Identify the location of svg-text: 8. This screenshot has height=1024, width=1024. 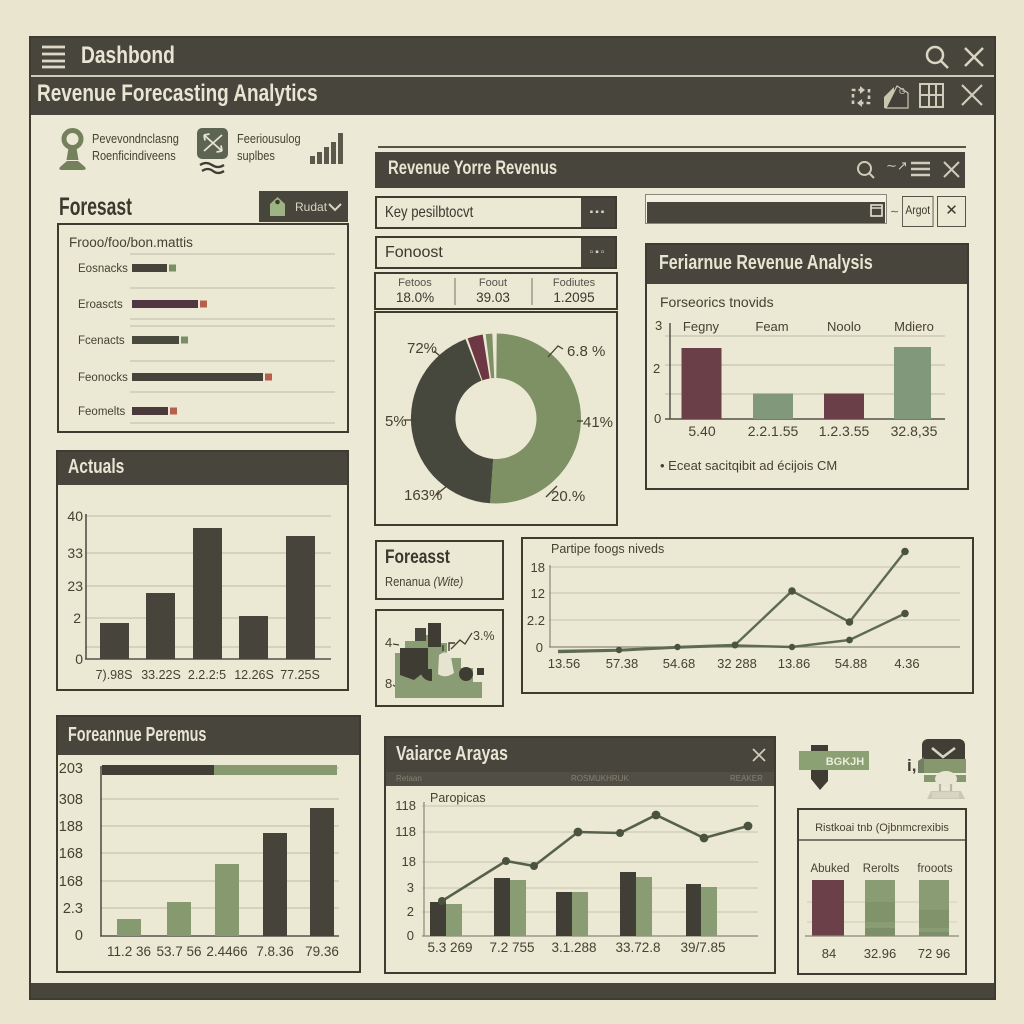
(388, 683).